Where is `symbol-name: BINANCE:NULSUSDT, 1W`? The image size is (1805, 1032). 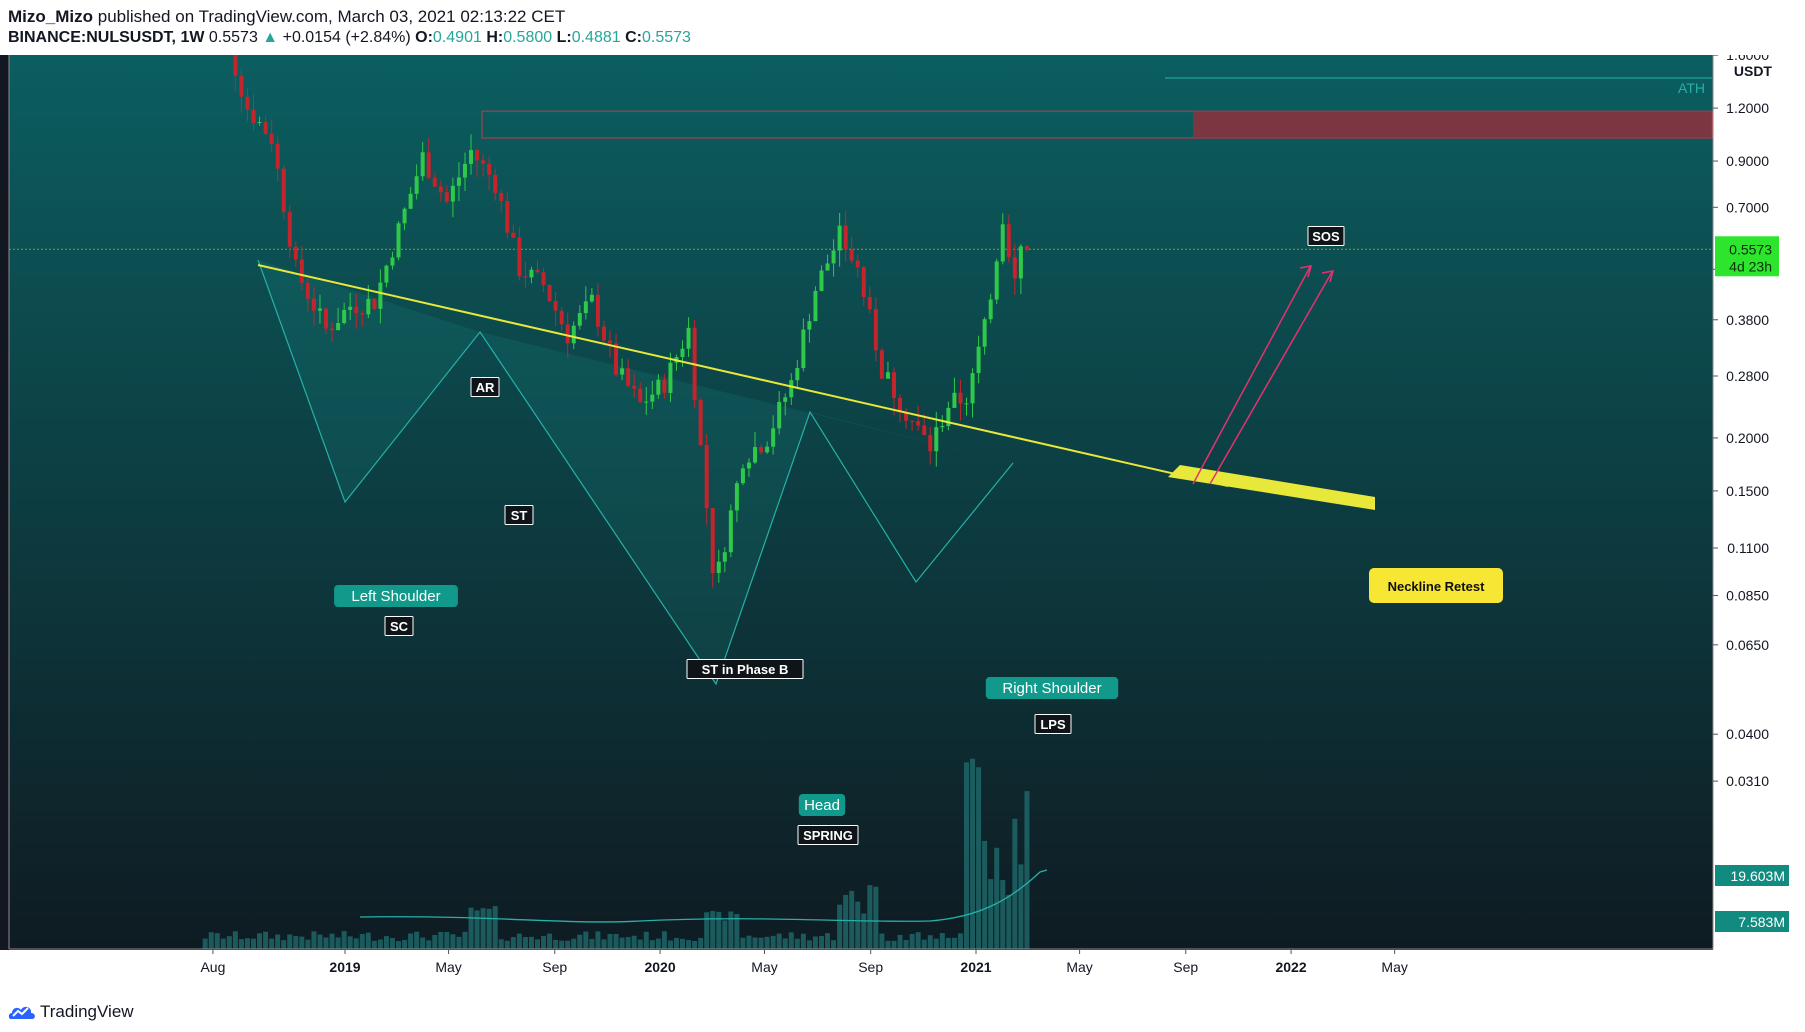 symbol-name: BINANCE:NULSUSDT, 1W is located at coordinates (106, 37).